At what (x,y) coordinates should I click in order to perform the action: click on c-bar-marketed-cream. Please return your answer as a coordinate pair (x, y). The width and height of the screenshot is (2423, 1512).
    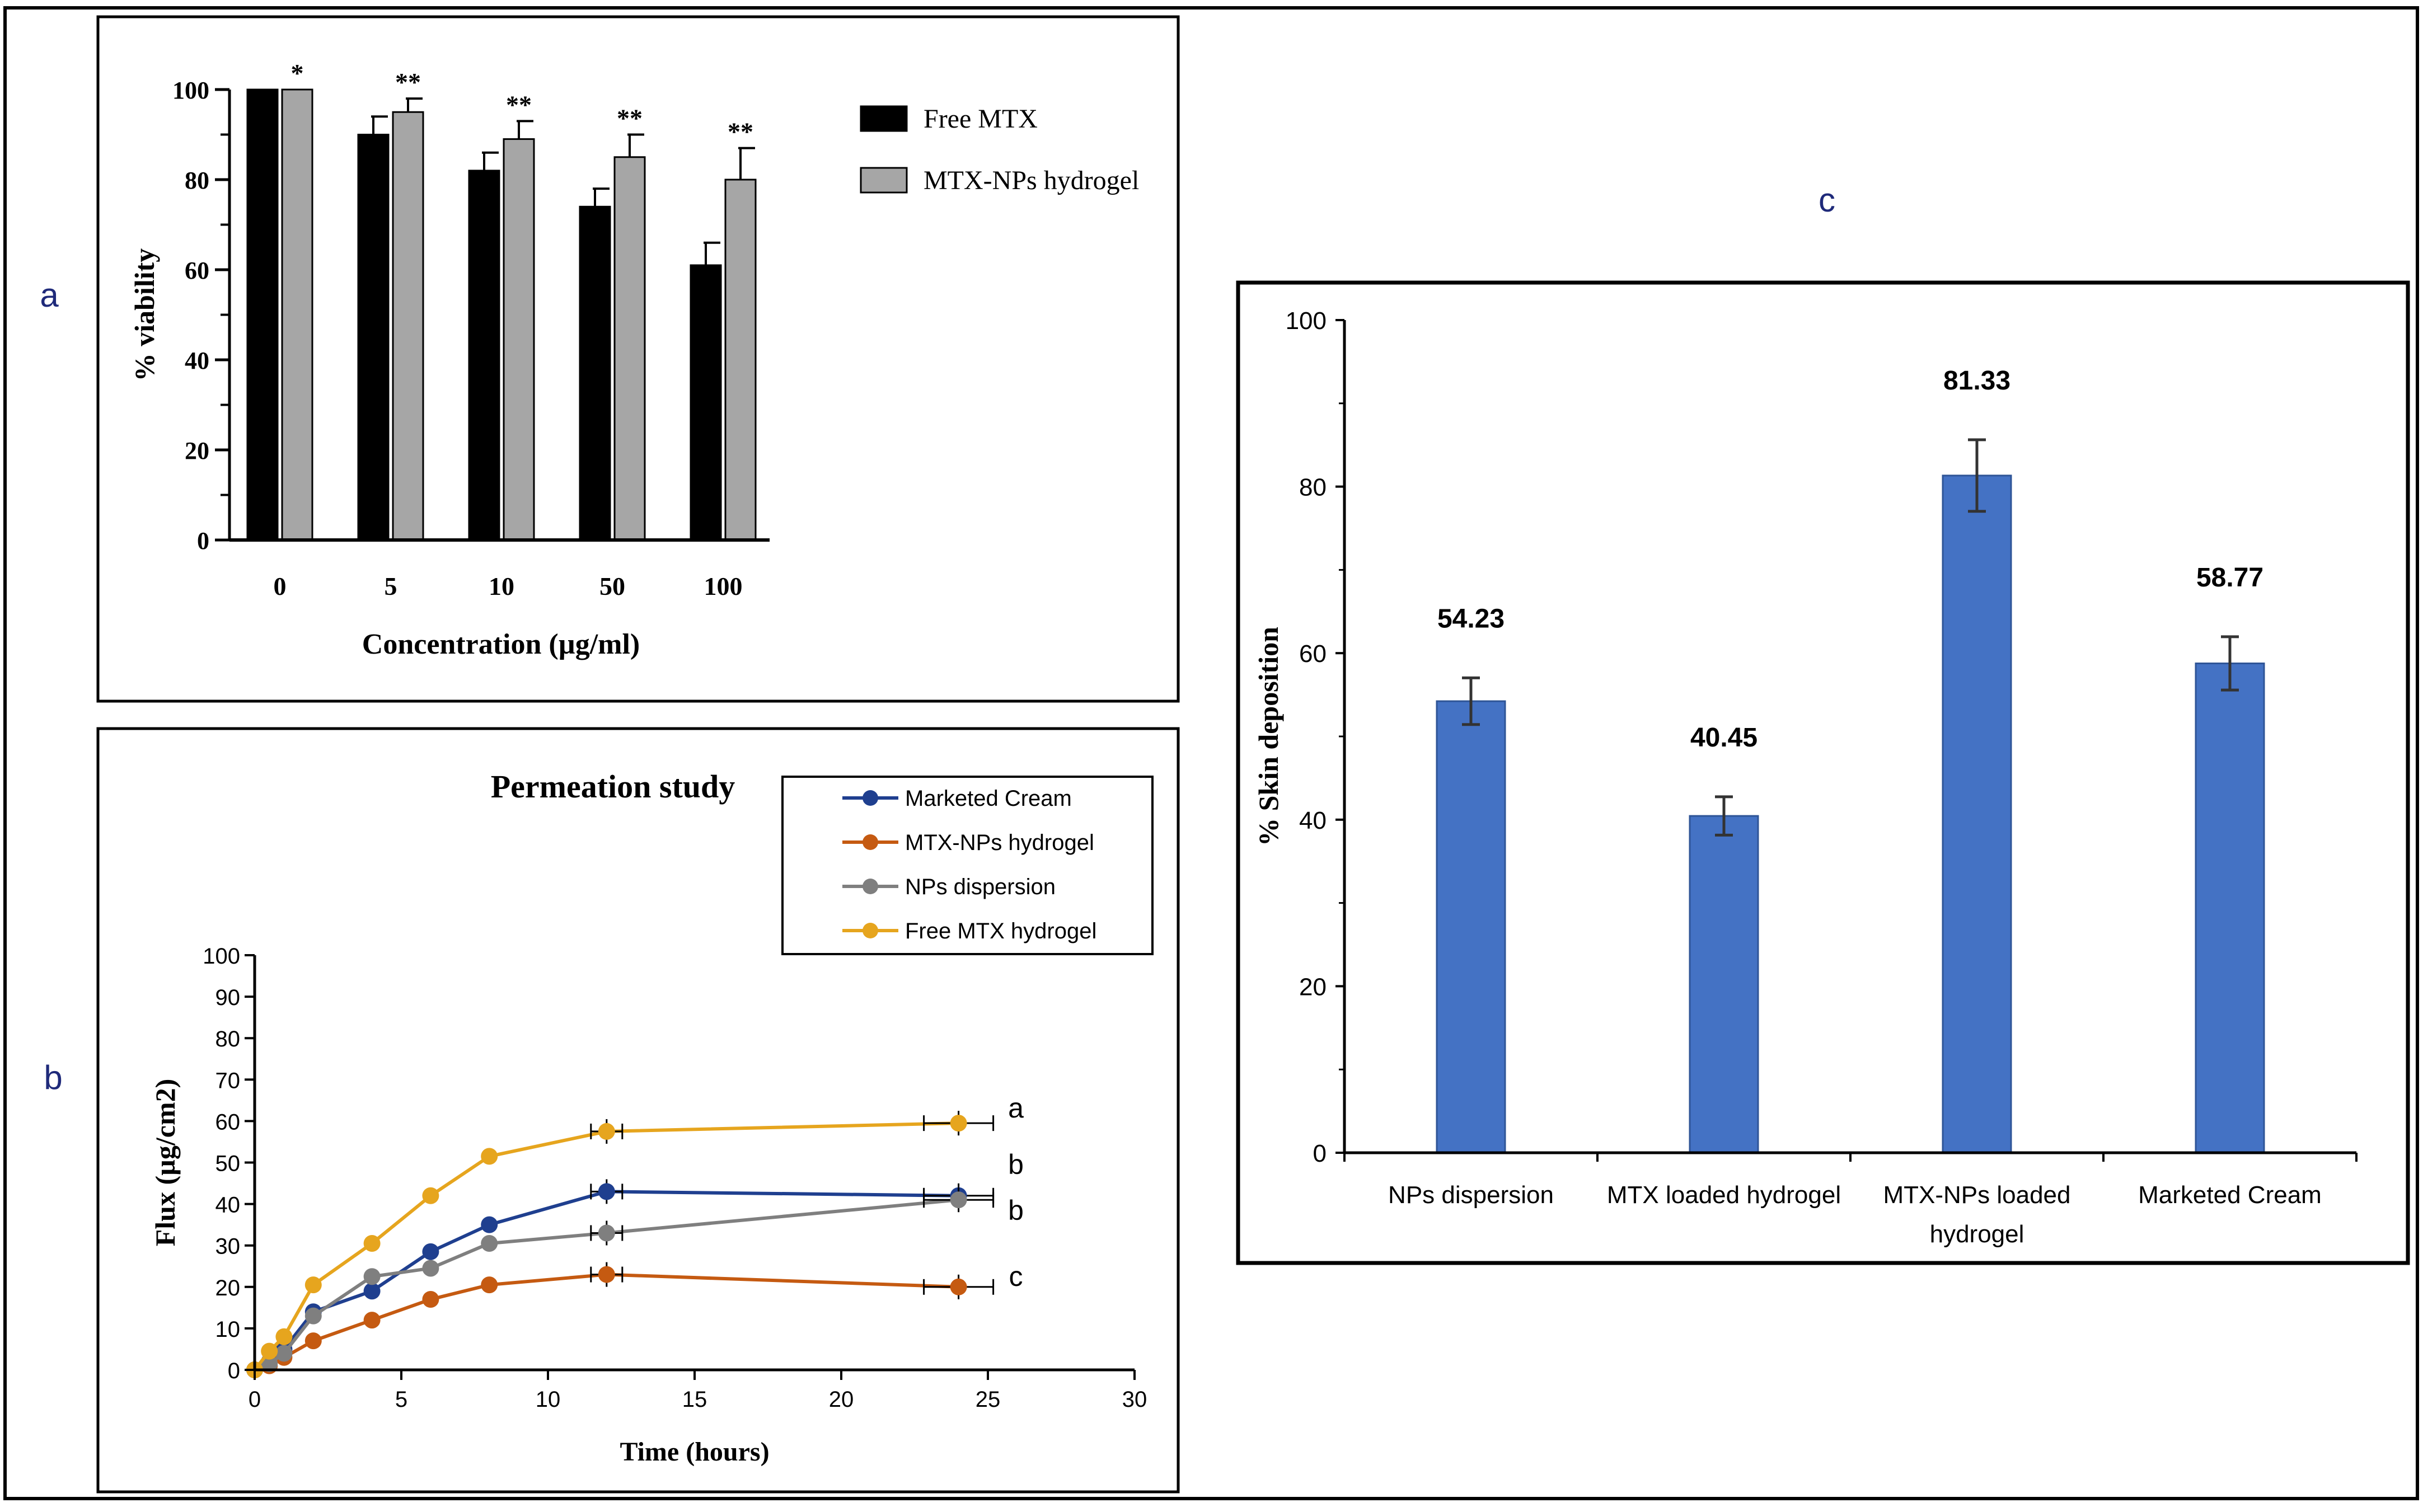
    Looking at the image, I should click on (2230, 908).